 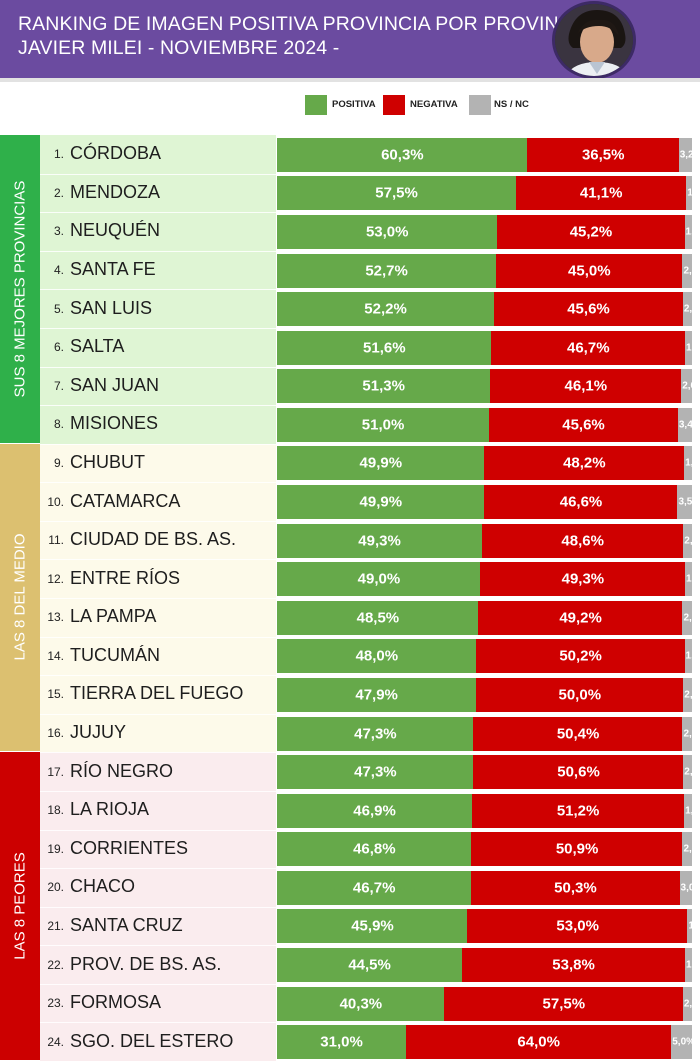 I want to click on group-label: LAS 8 DEL MEDIO, so click(x=20, y=597).